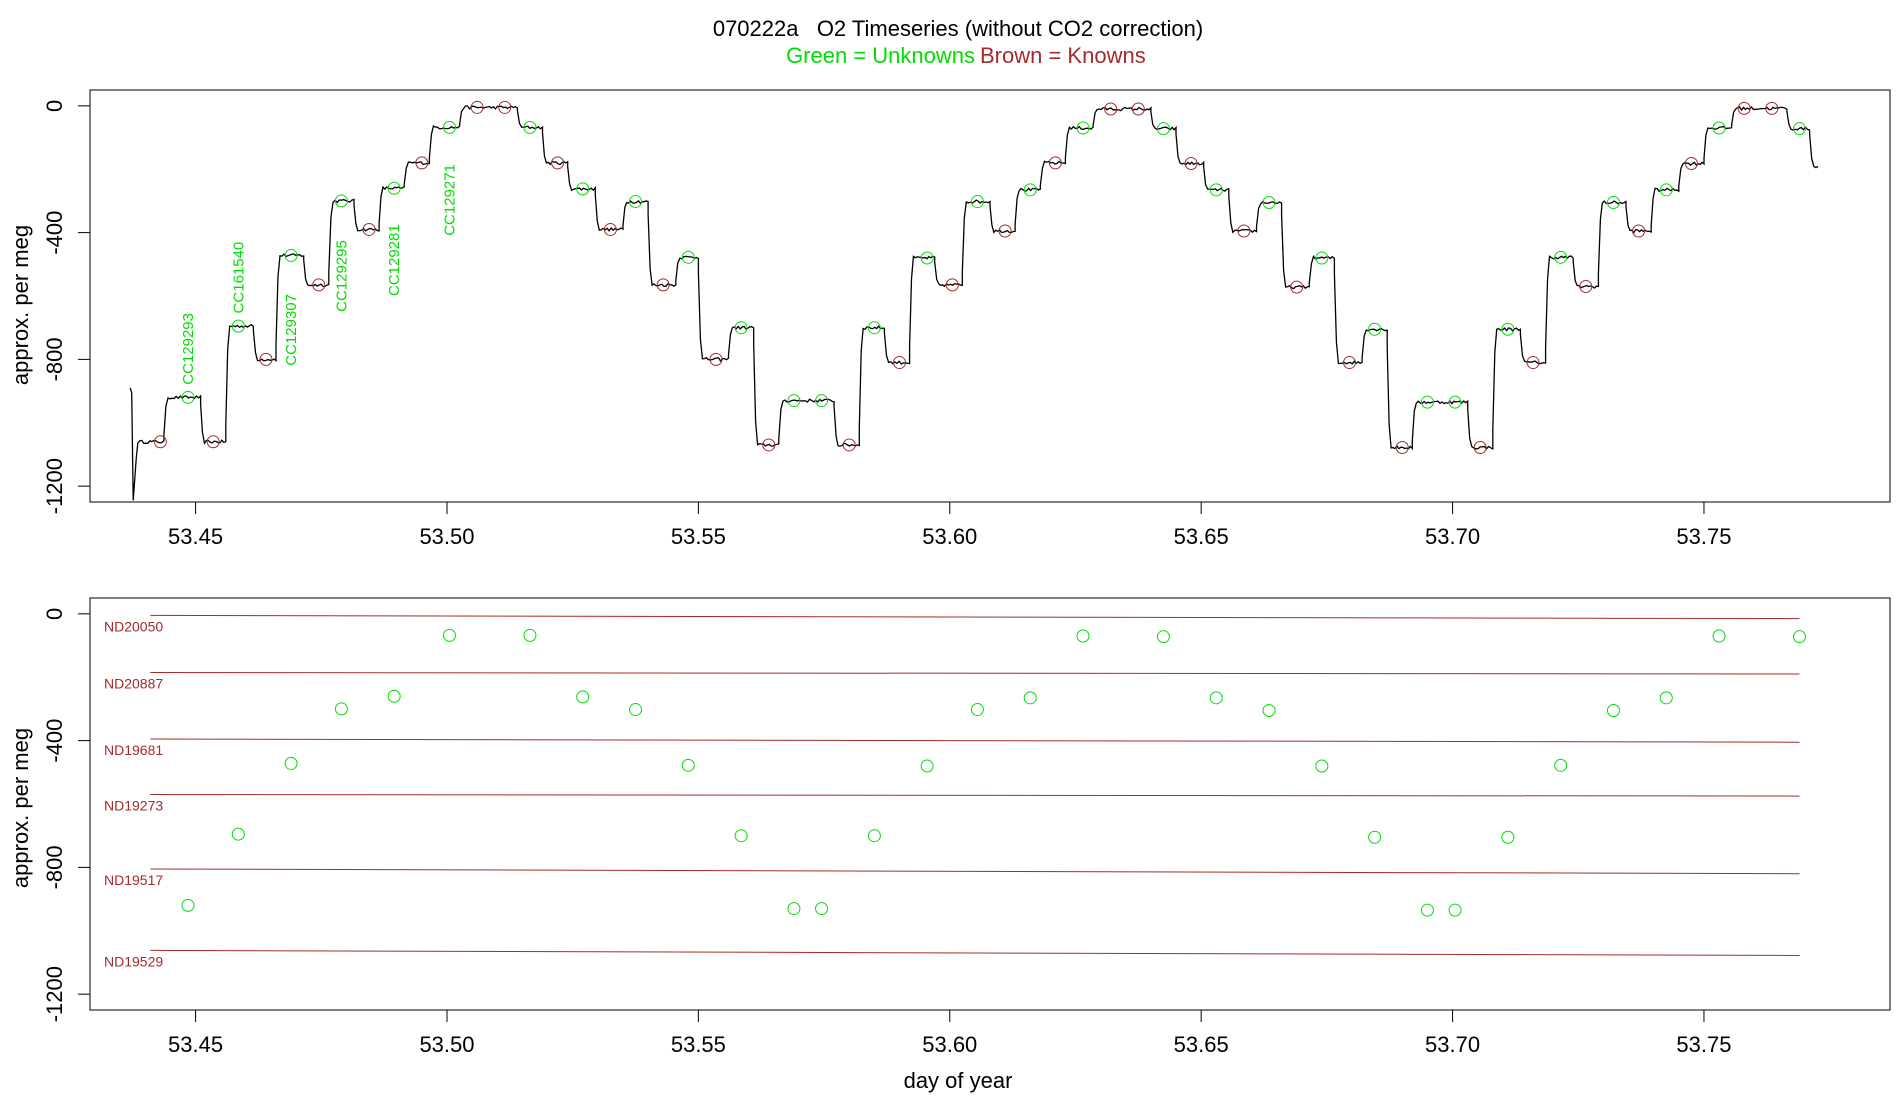 The width and height of the screenshot is (1900, 1105). I want to click on top-y-tick-label: -1200, so click(54, 486).